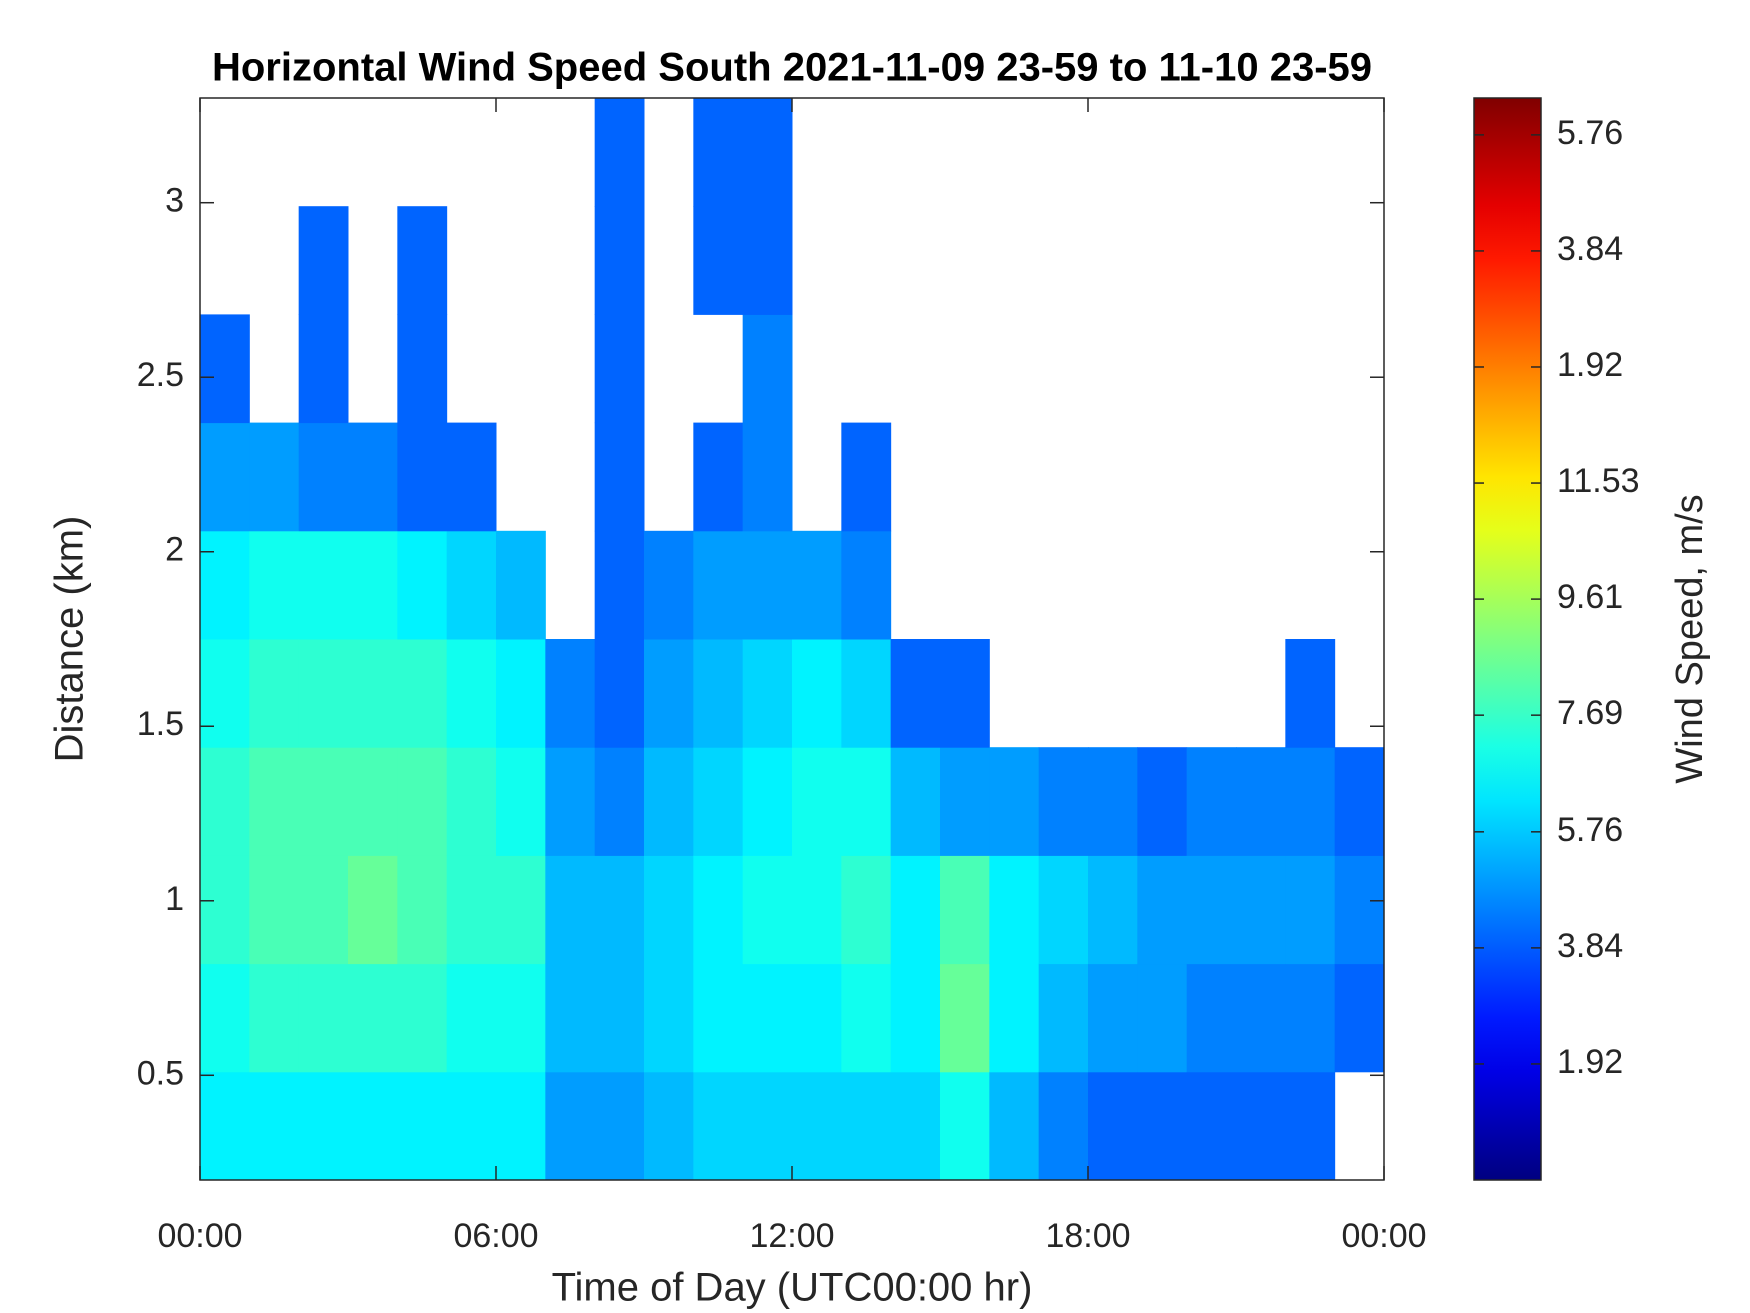 The width and height of the screenshot is (1750, 1313). I want to click on y-tick-label: 0.5, so click(160, 1073).